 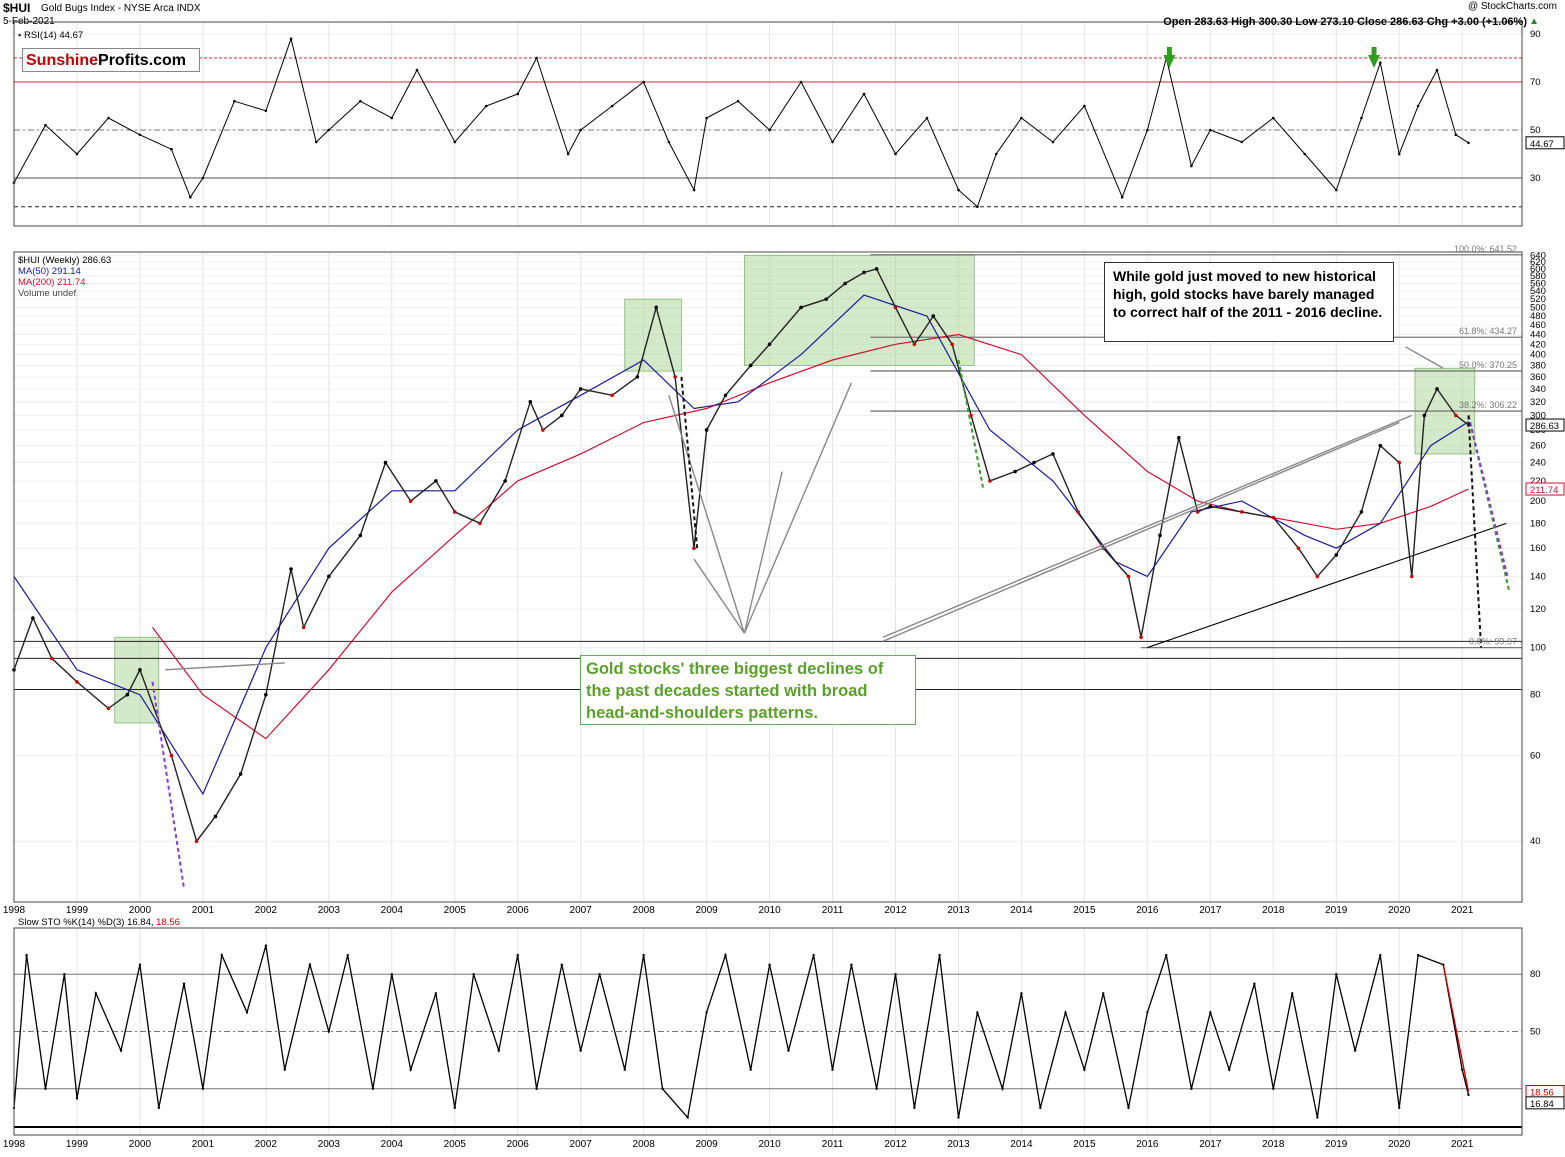 What do you see at coordinates (77, 1144) in the screenshot?
I see `x-tick-label: 1999` at bounding box center [77, 1144].